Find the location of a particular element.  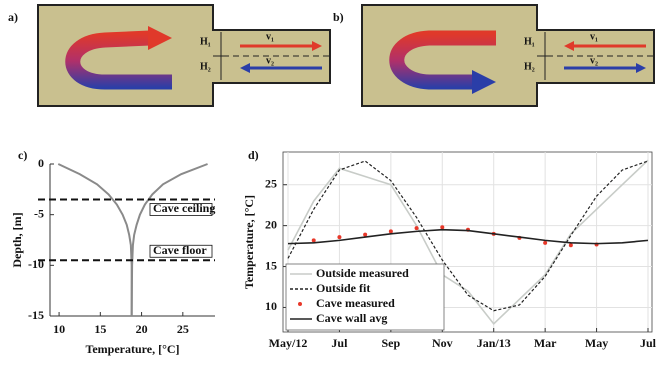

y-axis-label: Temperature, [°C] is located at coordinates (249, 242).